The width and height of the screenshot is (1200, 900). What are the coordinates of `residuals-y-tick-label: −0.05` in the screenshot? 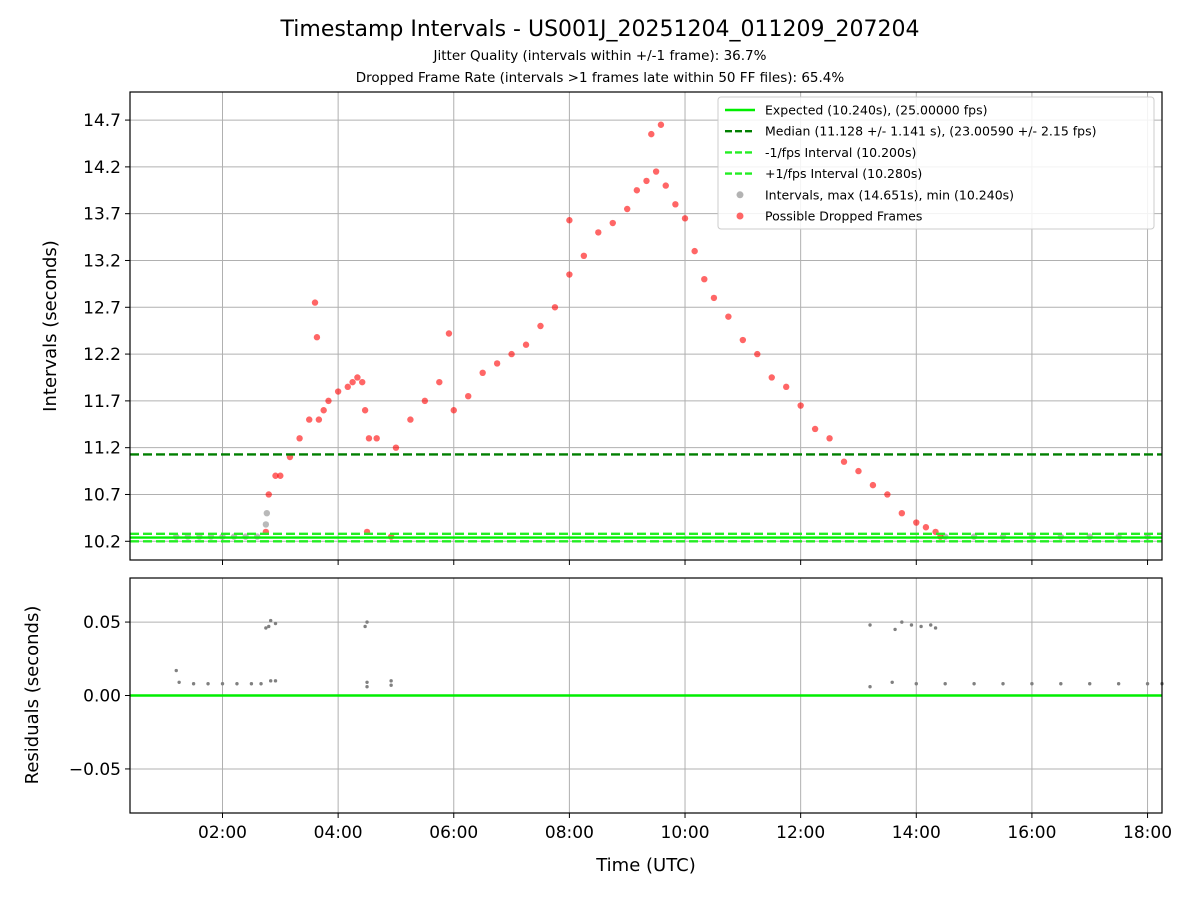 It's located at (95, 770).